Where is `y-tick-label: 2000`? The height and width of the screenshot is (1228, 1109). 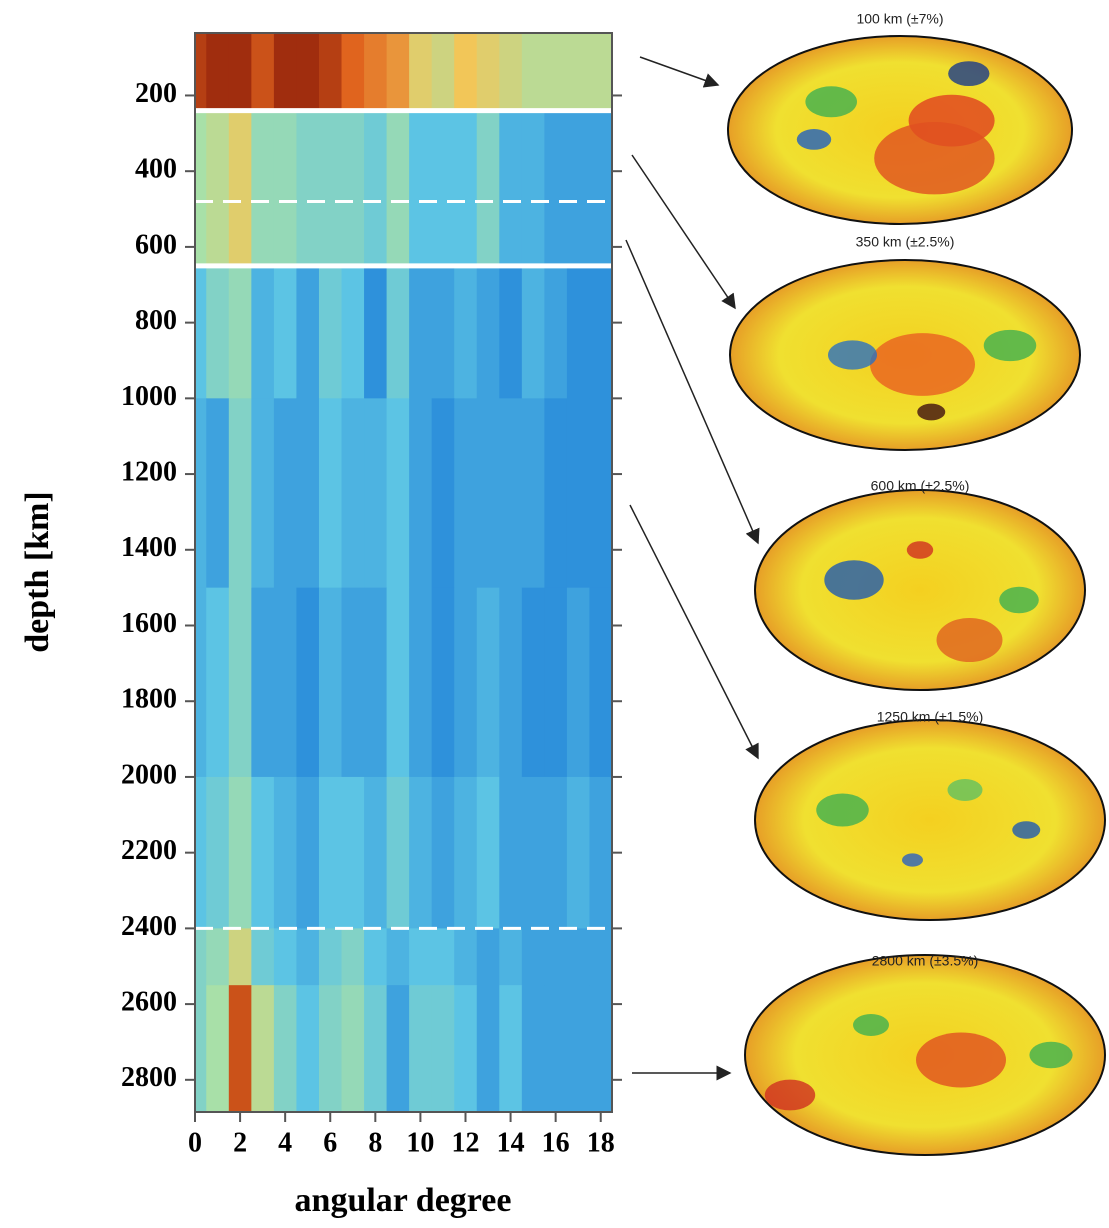
y-tick-label: 2000 is located at coordinates (149, 774).